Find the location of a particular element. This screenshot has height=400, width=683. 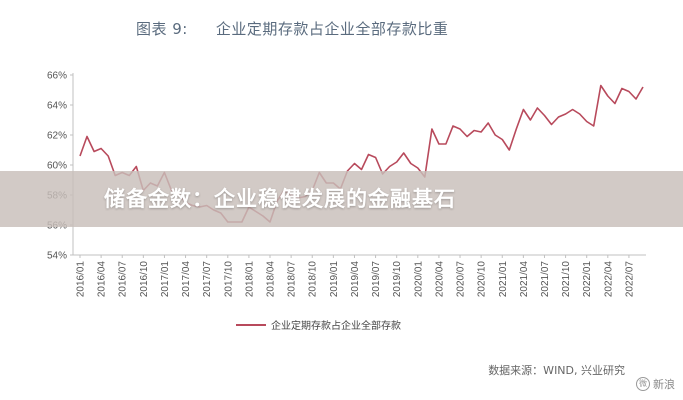

x-tick-label: 2016/07 is located at coordinates (123, 279).